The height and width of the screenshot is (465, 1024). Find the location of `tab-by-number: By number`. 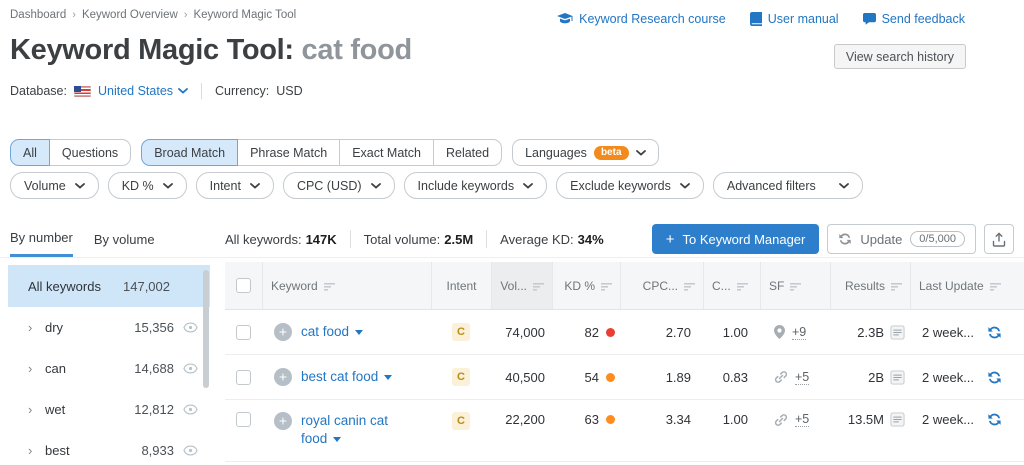

tab-by-number: By number is located at coordinates (41, 243).